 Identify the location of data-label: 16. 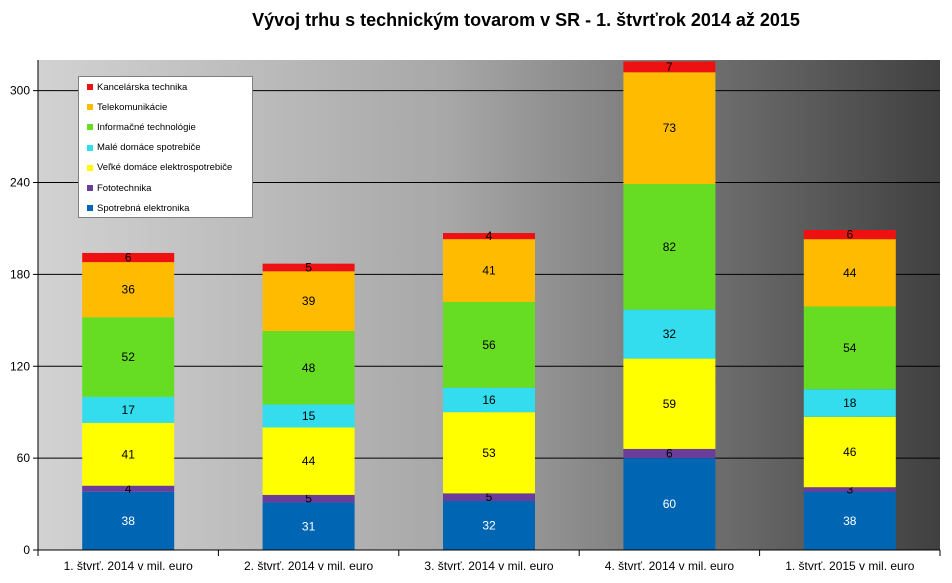
(489, 400).